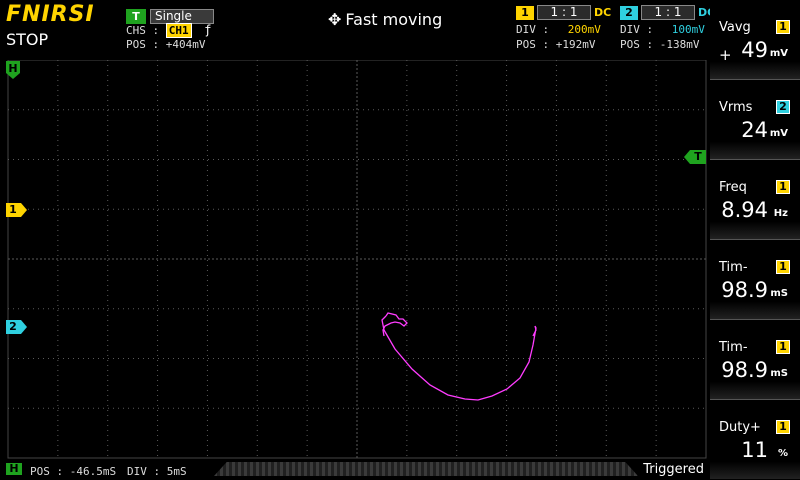  I want to click on timebase-pos-value: -46.5mS, so click(93, 471).